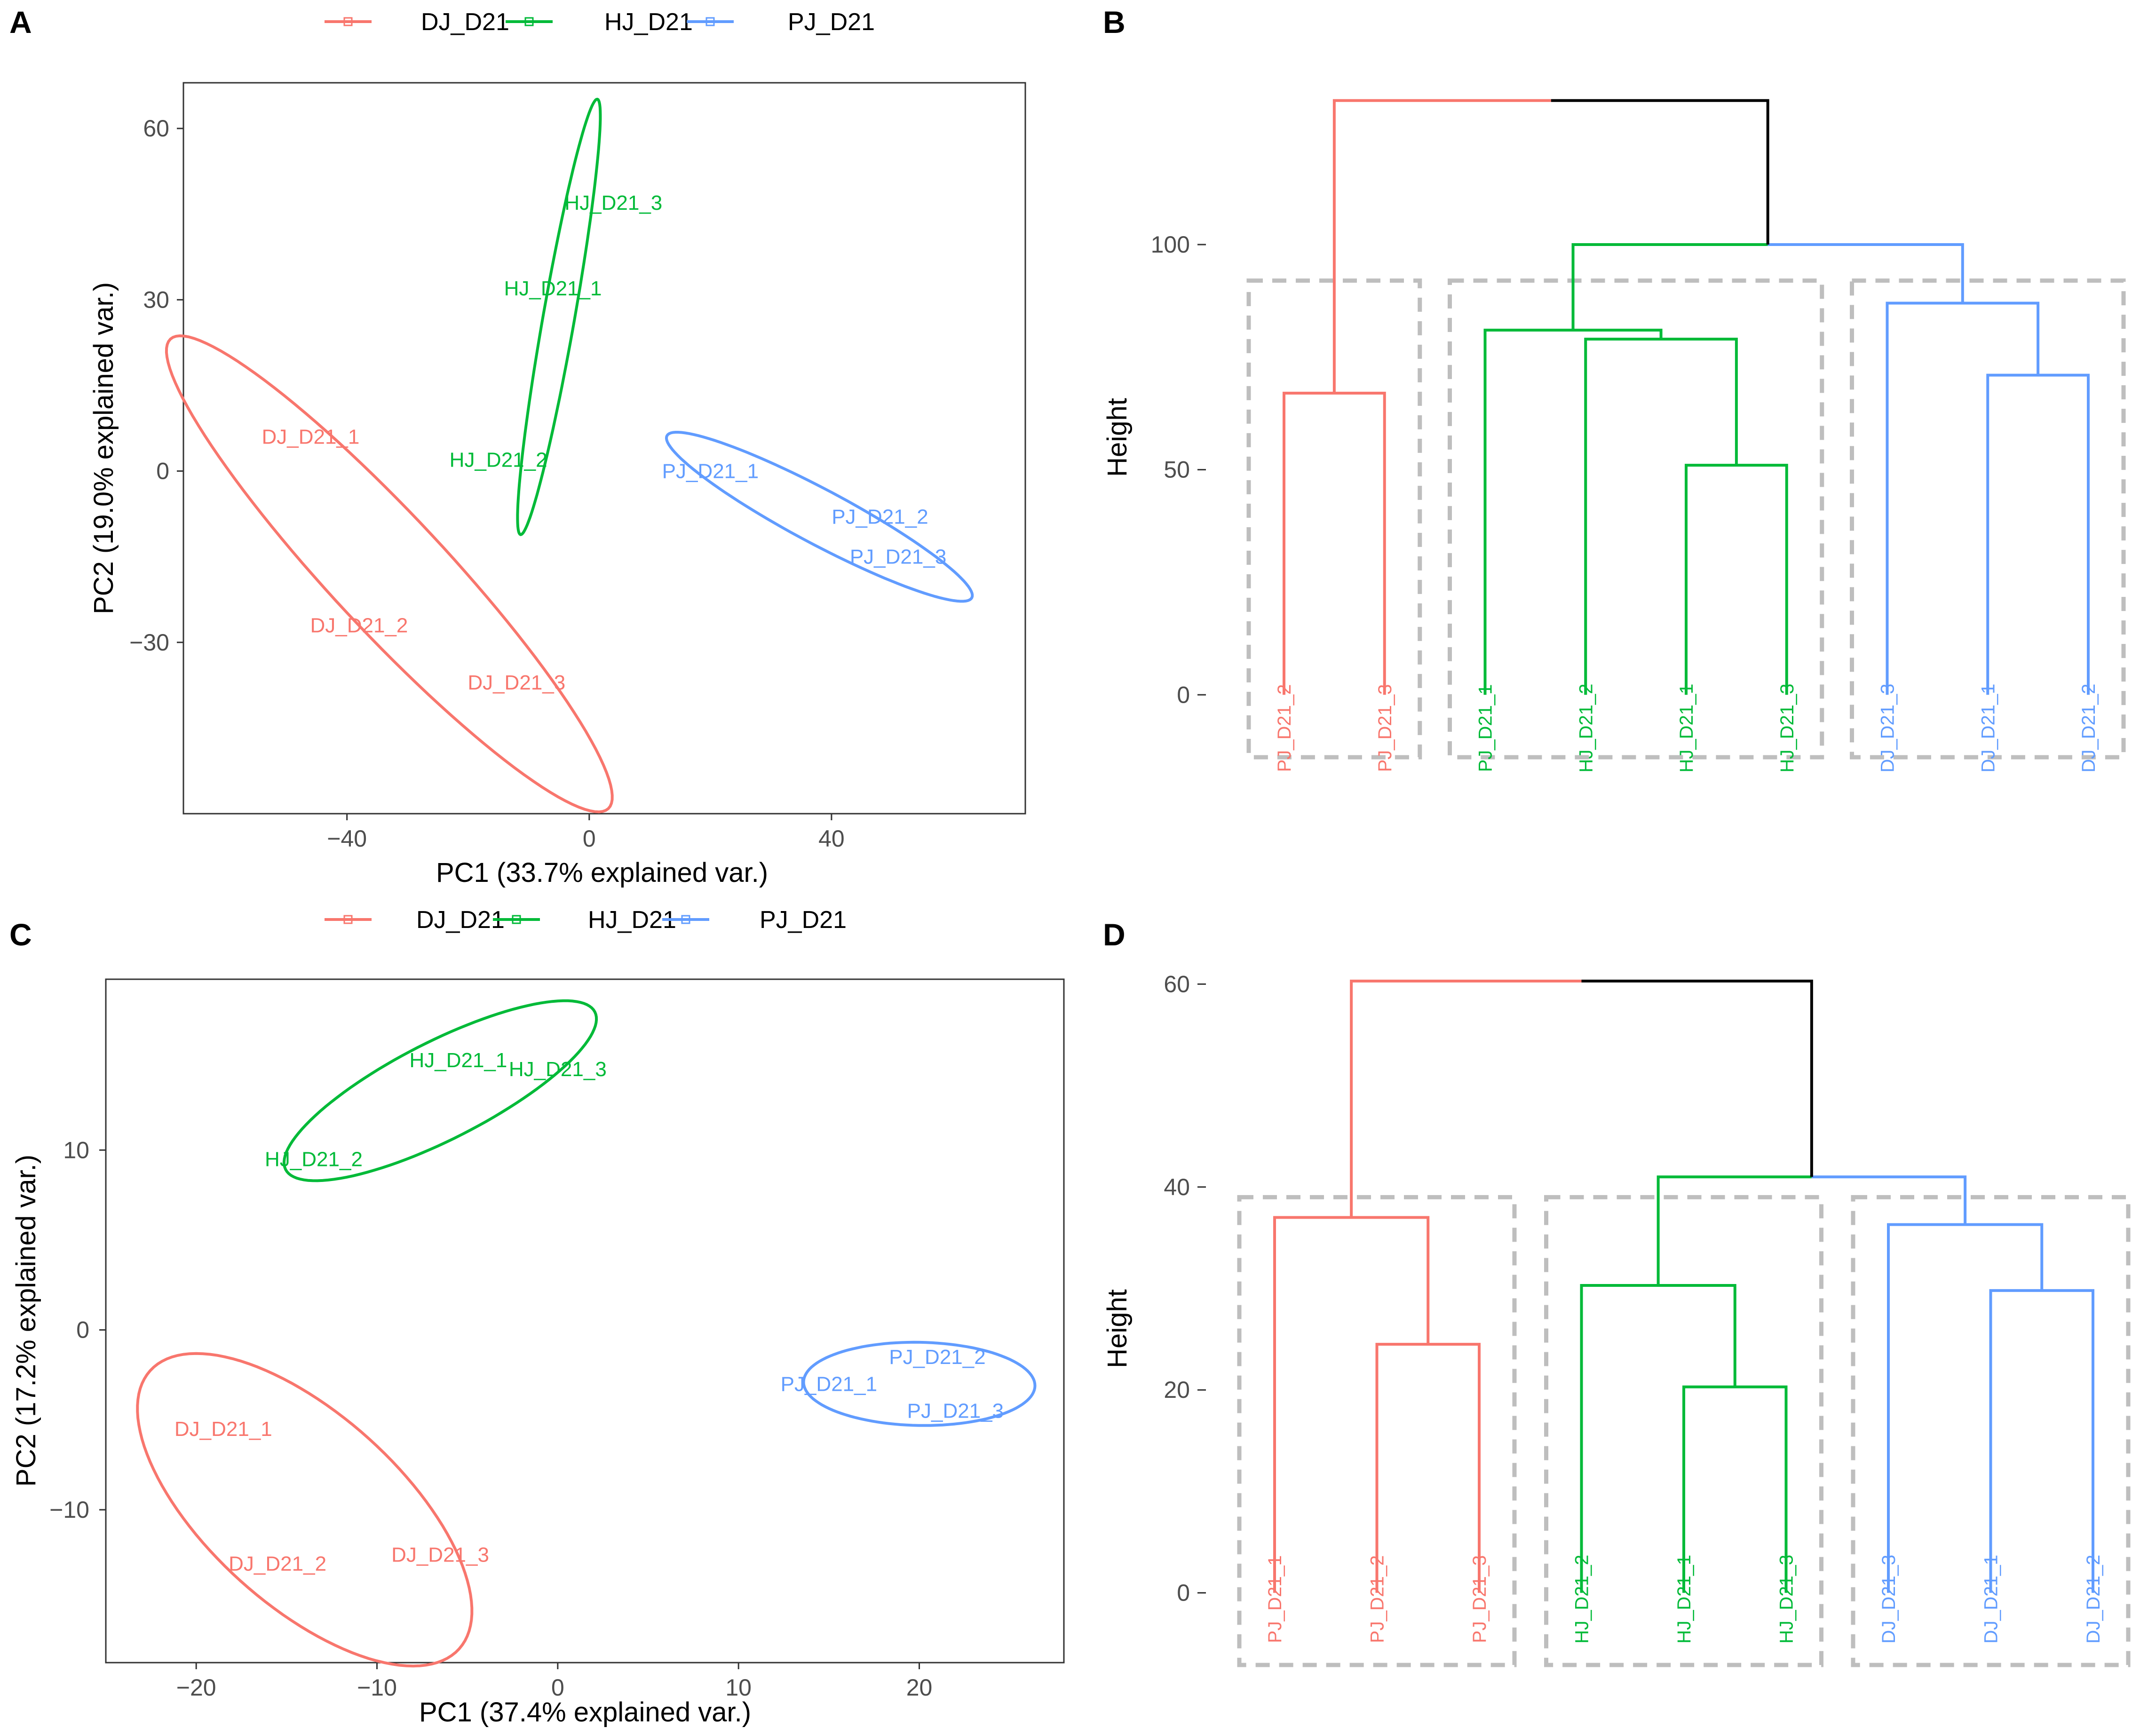 The height and width of the screenshot is (1736, 2140). I want to click on y-tick-label: 30, so click(156, 299).